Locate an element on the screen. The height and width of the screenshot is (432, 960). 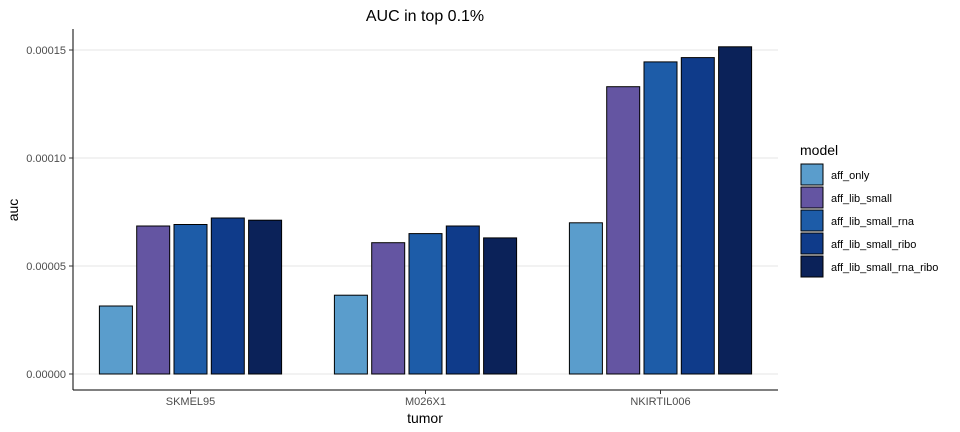
legend-key-aff_lib_small_rna_ribo is located at coordinates (812, 266).